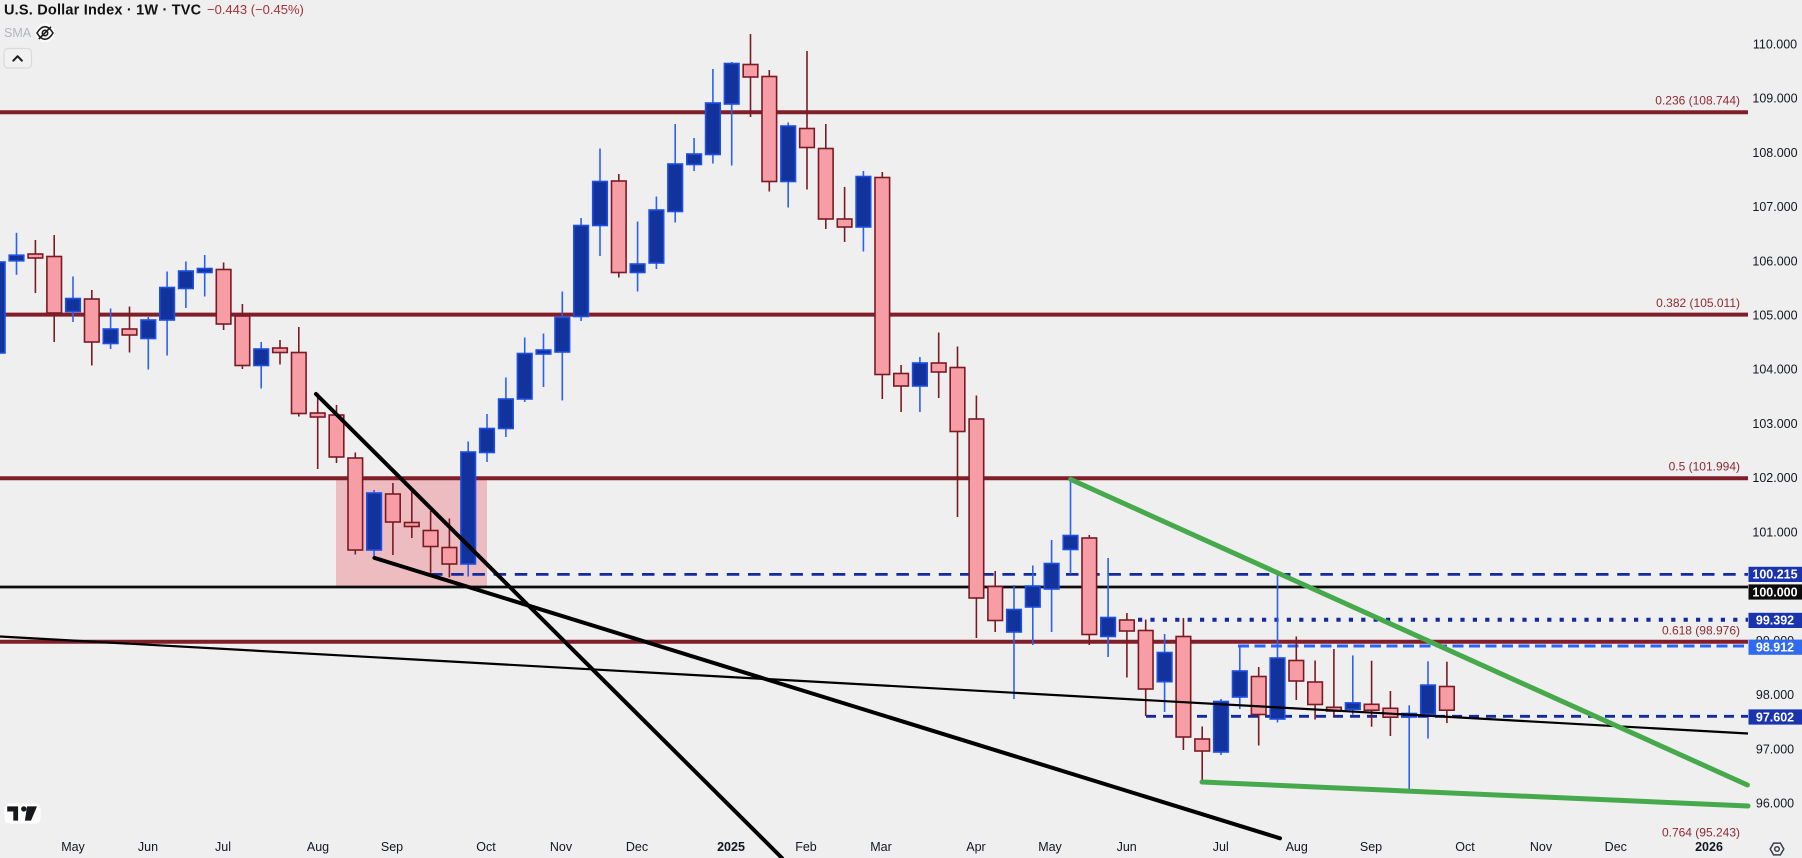  I want to click on svg-text: SMA, so click(18, 33).